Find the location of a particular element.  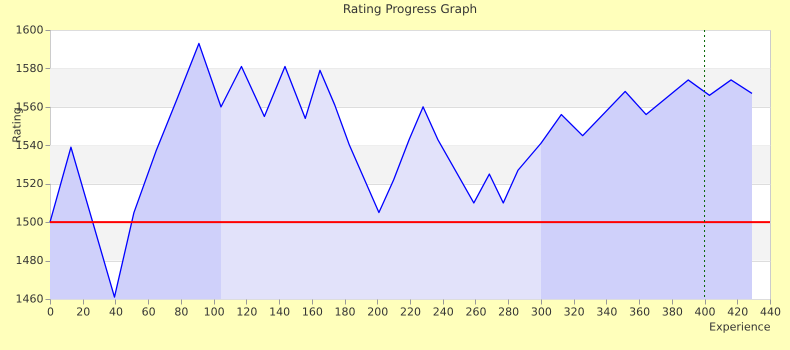

y-tick-label: 1580 is located at coordinates (30, 68).